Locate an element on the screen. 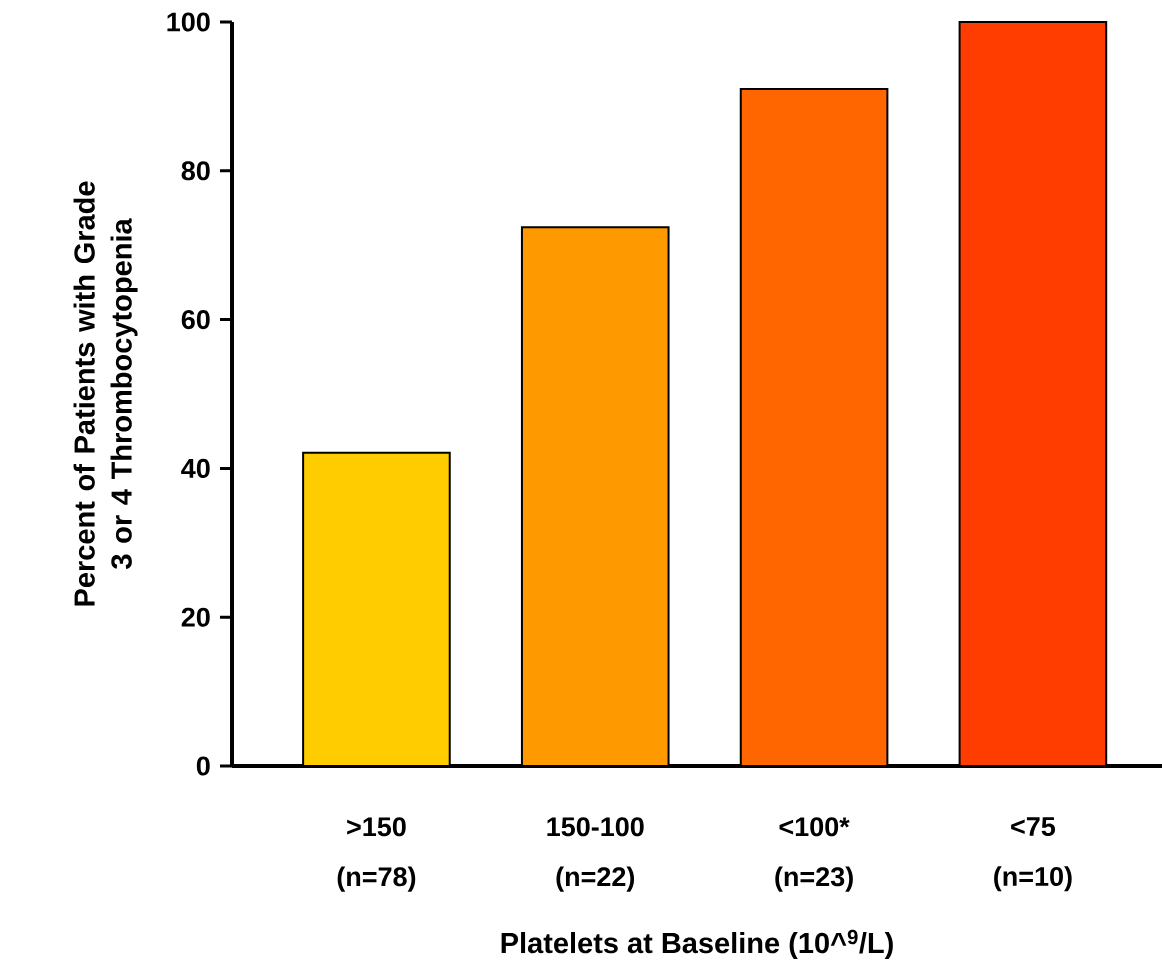 The width and height of the screenshot is (1162, 974). x-tick-label: <100* (n=23) is located at coordinates (814, 854).